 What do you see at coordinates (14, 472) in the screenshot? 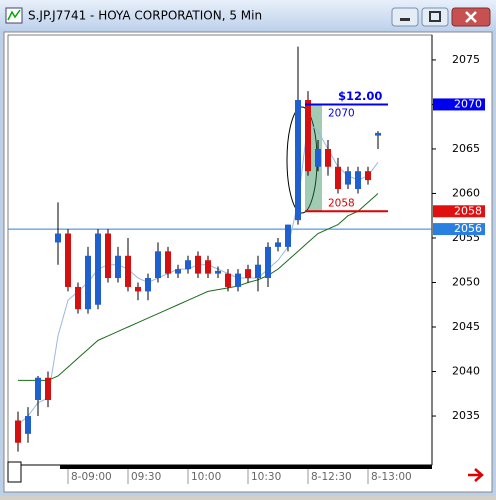
I see `scroll-box` at bounding box center [14, 472].